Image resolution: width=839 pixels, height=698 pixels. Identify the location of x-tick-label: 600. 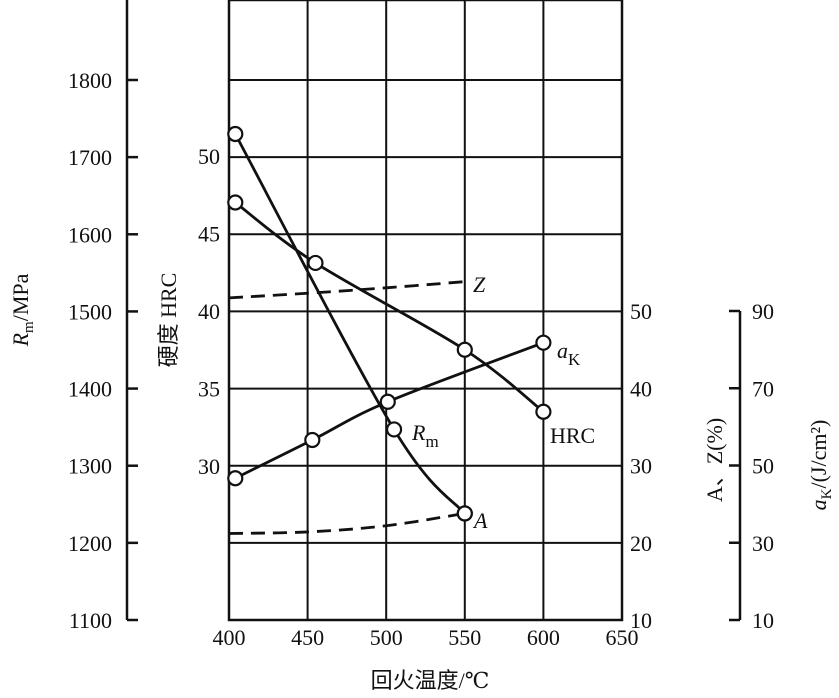
(543, 637).